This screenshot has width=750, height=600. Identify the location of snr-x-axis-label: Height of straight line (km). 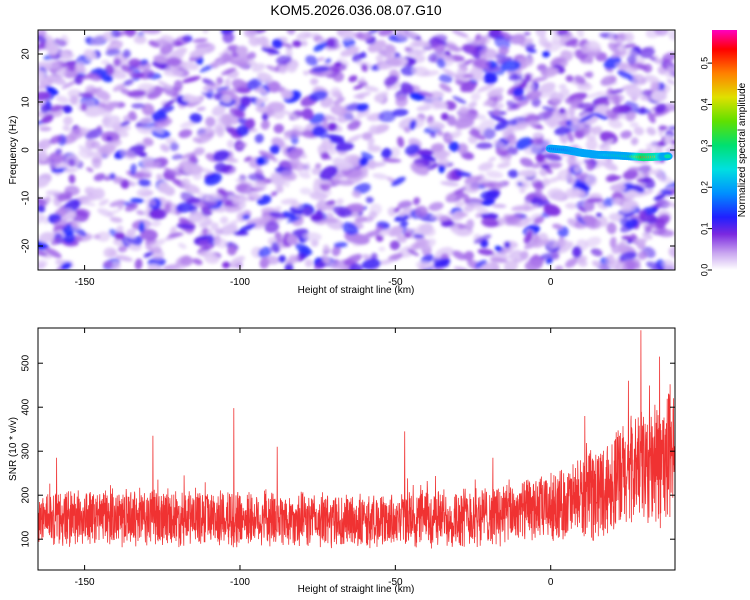
(356, 589).